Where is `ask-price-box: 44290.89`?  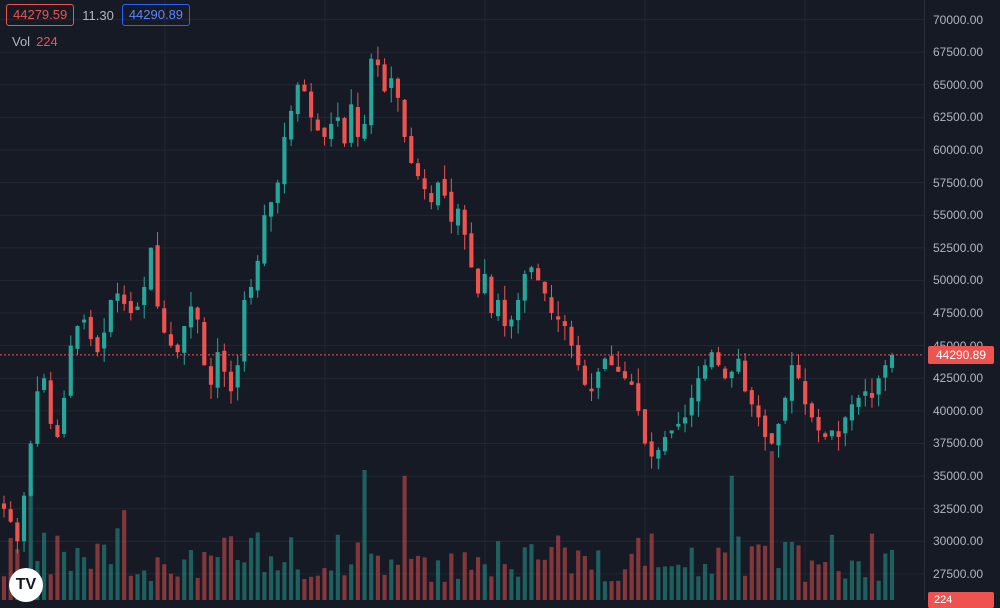
ask-price-box: 44290.89 is located at coordinates (156, 15).